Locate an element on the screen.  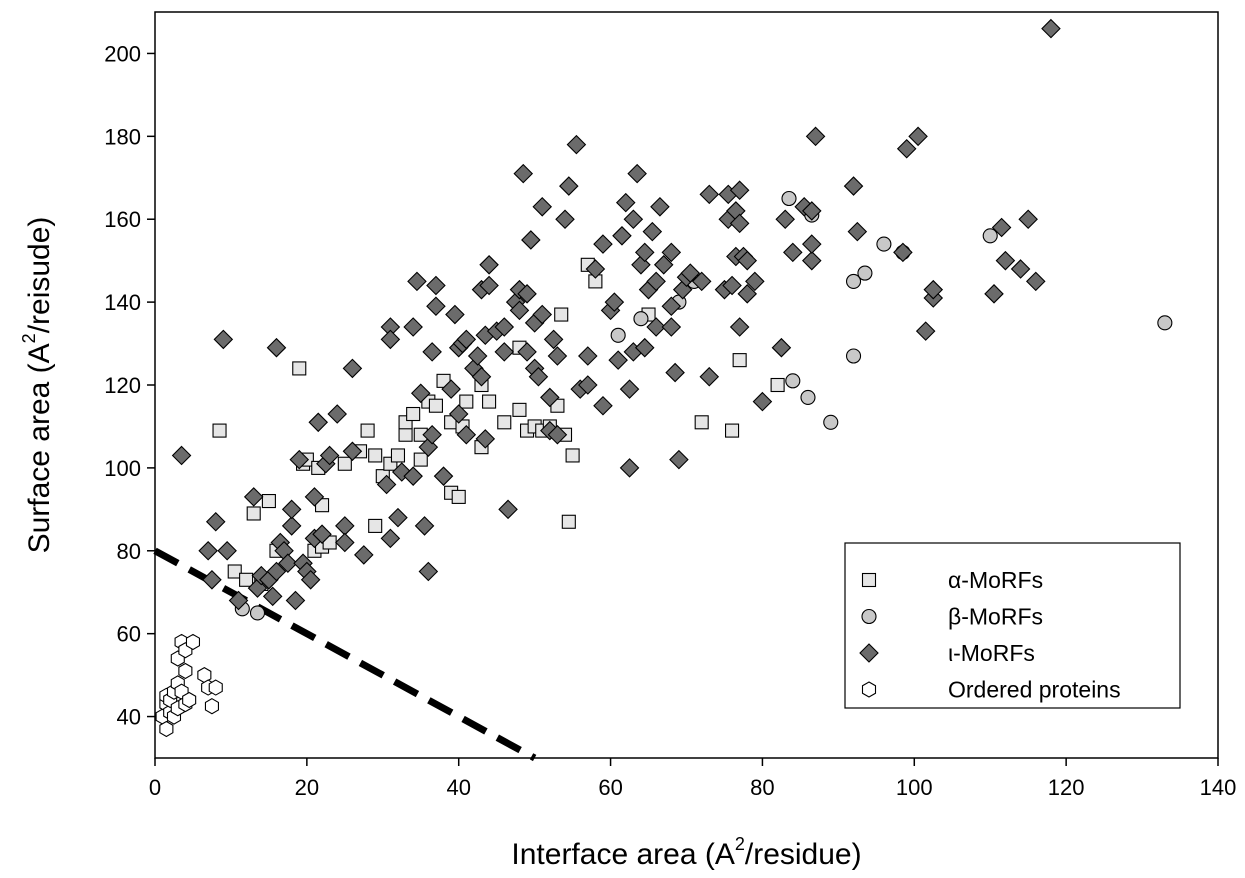
legend-label: Ordered proteins is located at coordinates (1034, 690).